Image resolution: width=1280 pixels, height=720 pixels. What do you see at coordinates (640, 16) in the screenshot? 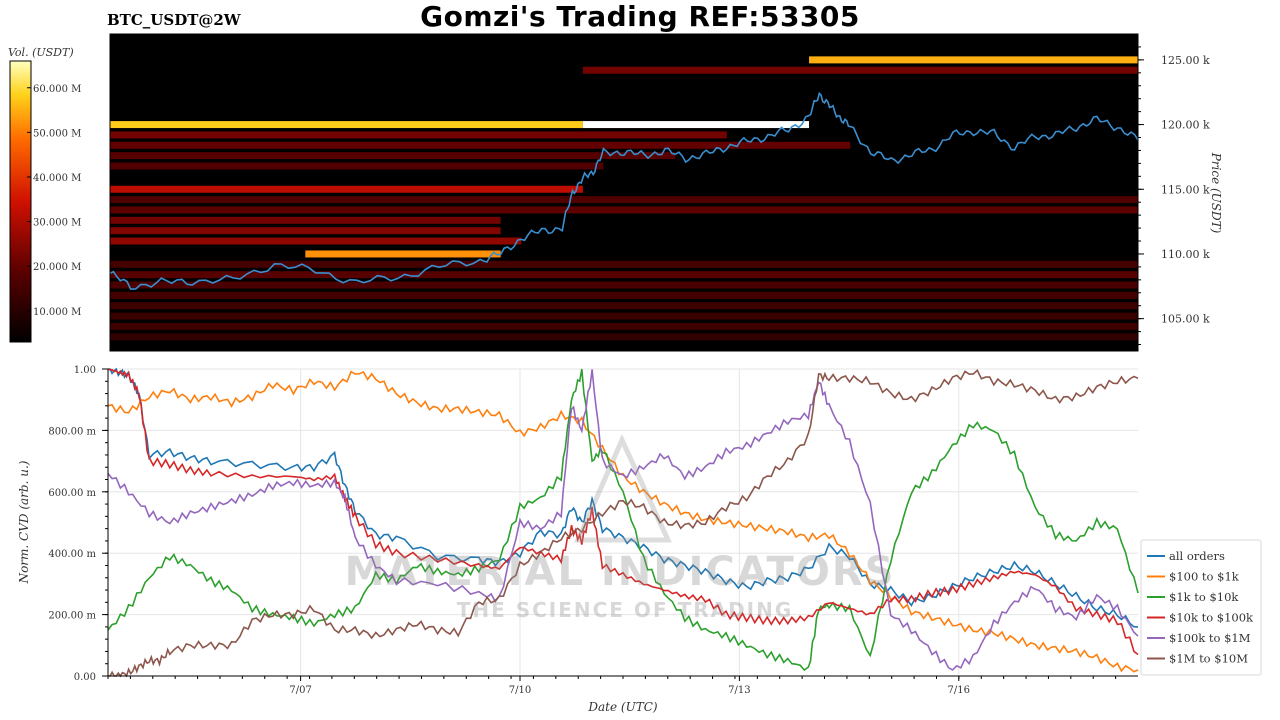
I see `chart-title: Gomzi's Trading REF:53305` at bounding box center [640, 16].